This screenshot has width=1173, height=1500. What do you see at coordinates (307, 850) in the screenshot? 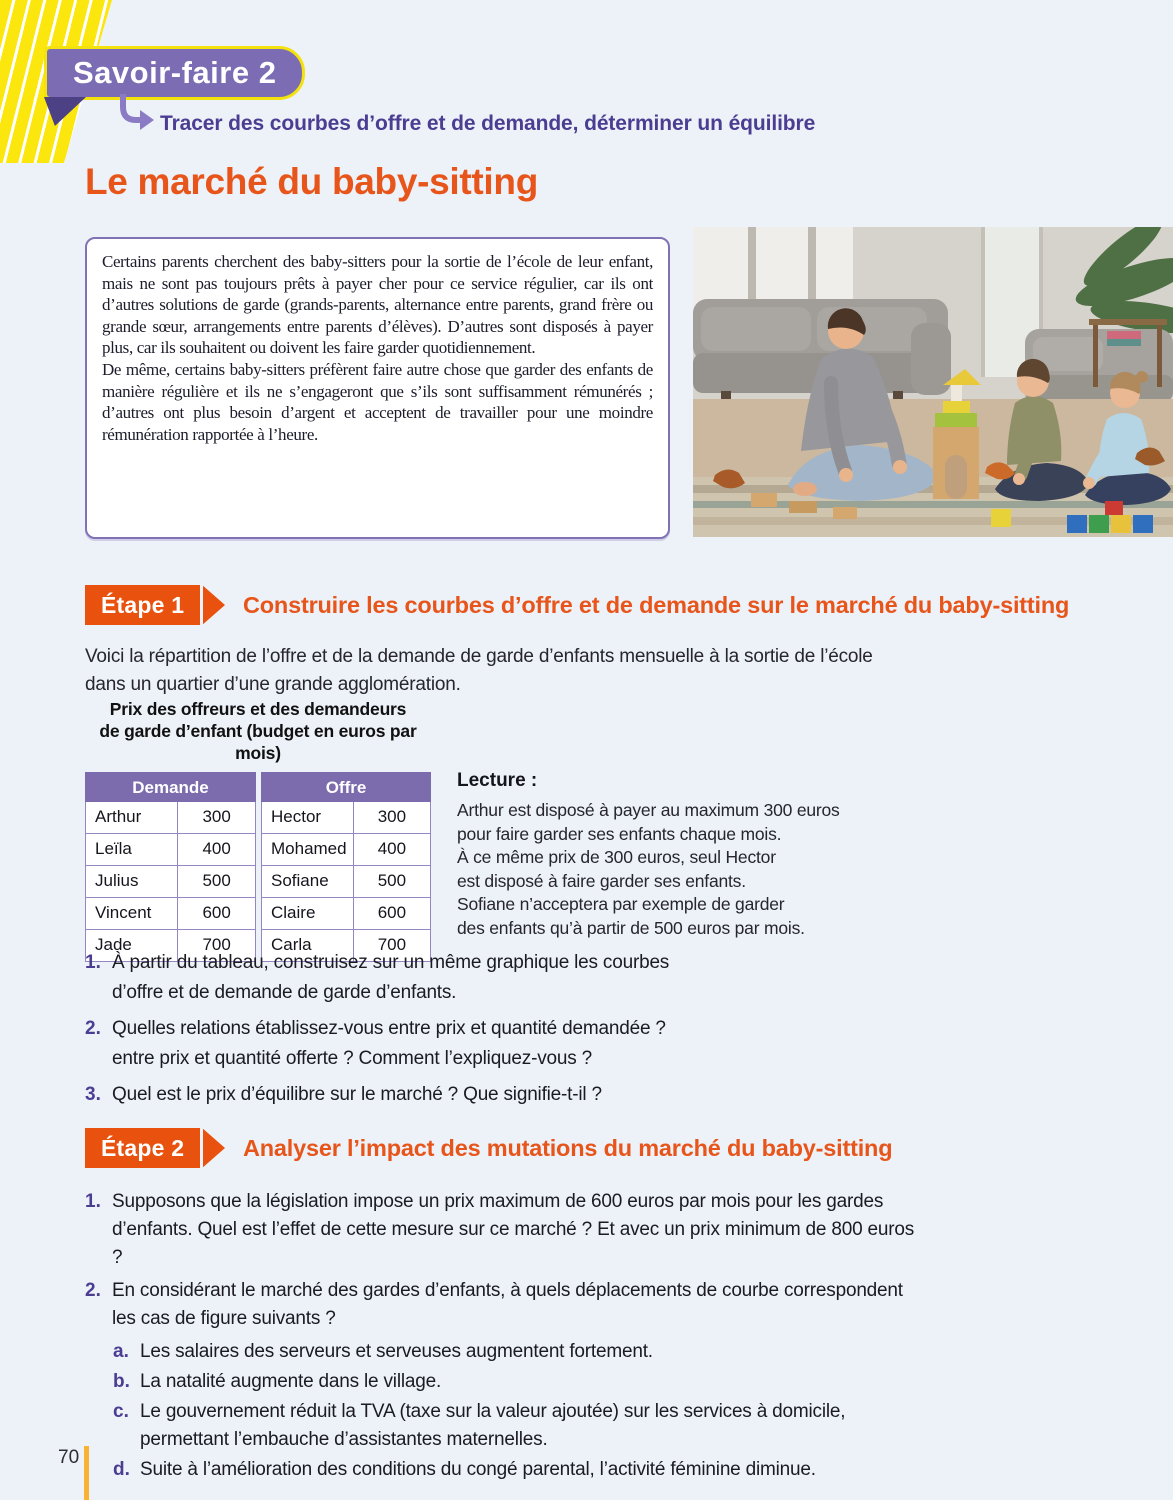
I see `table-cell-name: Mohamed` at bounding box center [307, 850].